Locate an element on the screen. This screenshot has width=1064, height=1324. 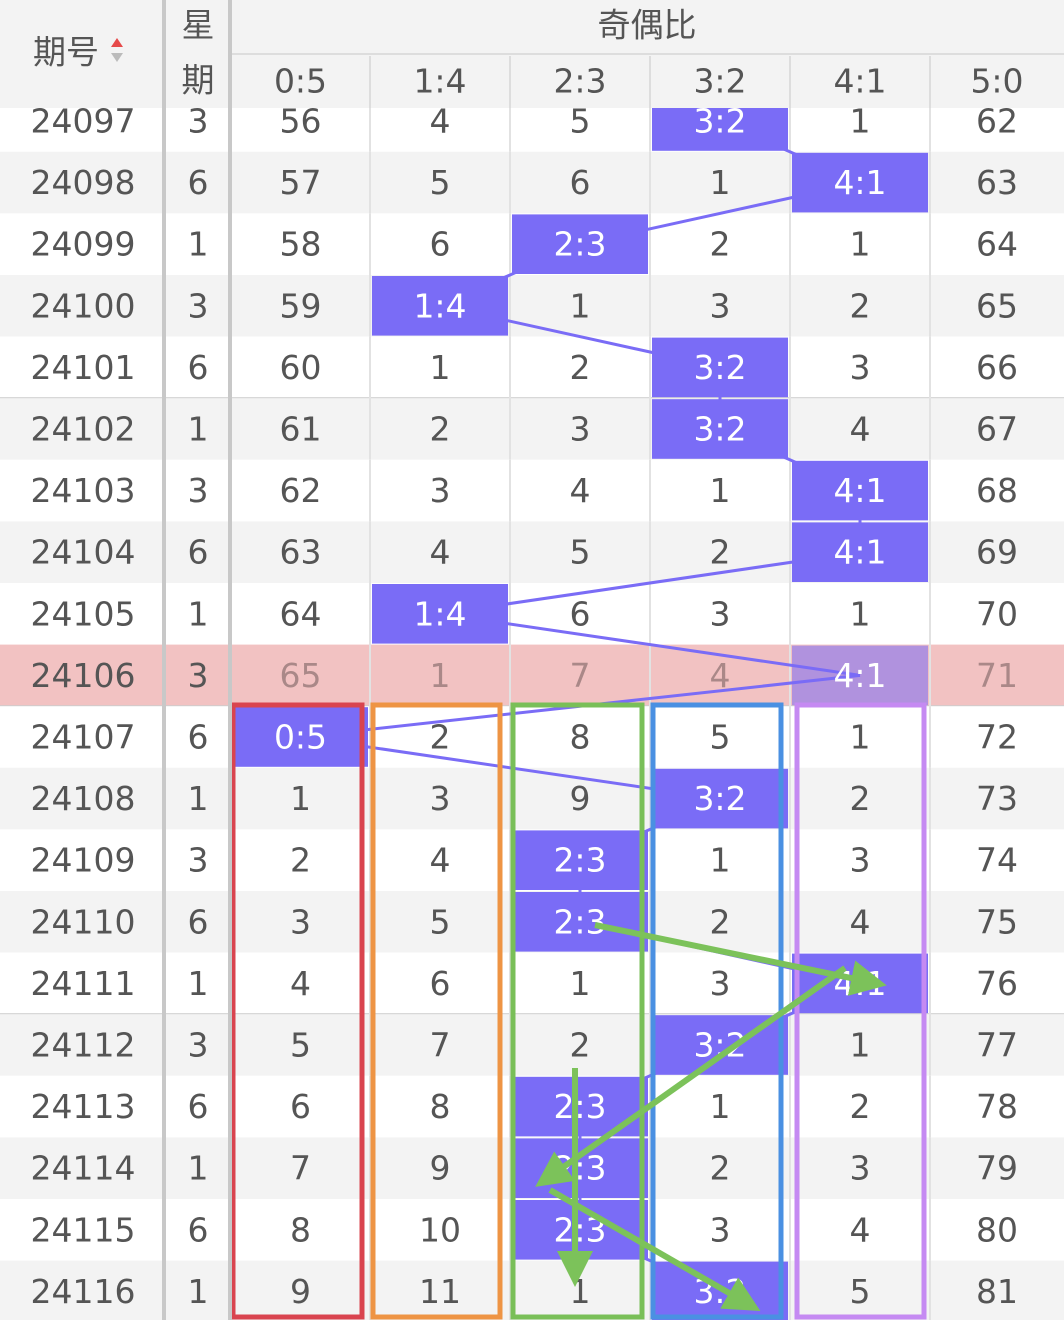
cell-value: 81 is located at coordinates (997, 1291).